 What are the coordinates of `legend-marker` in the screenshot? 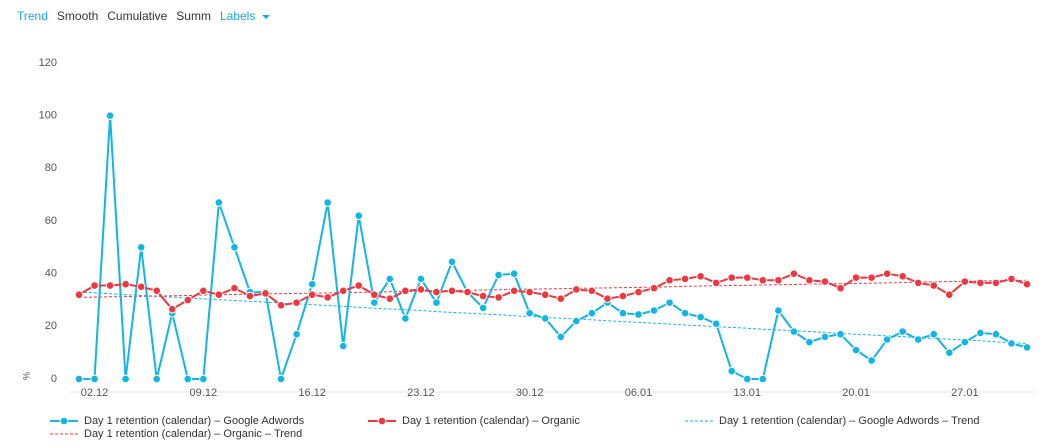 It's located at (64, 421).